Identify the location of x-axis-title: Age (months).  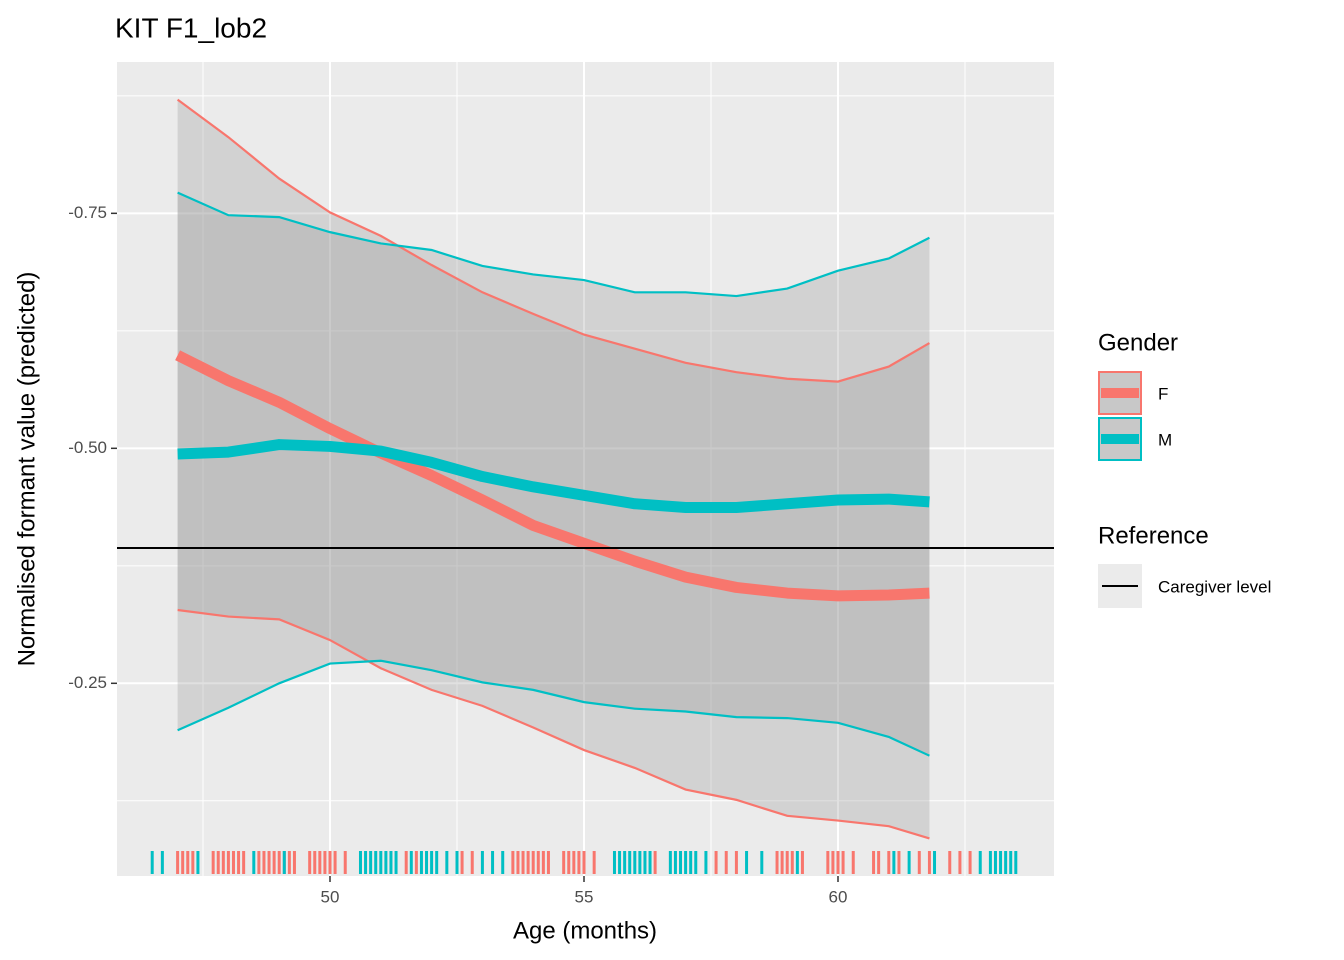
(585, 930).